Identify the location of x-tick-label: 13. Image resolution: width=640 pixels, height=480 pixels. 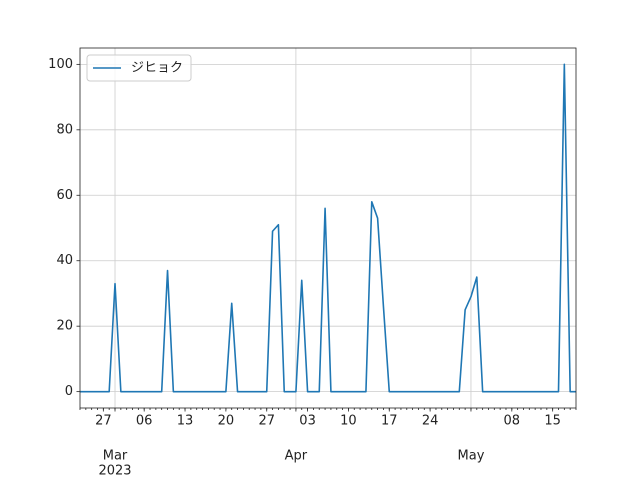
(185, 421).